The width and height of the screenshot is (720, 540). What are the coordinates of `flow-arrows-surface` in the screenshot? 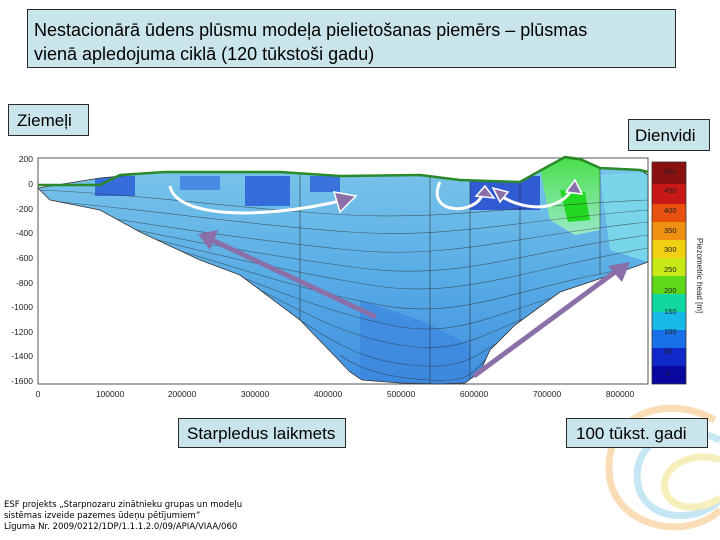 It's located at (372, 198).